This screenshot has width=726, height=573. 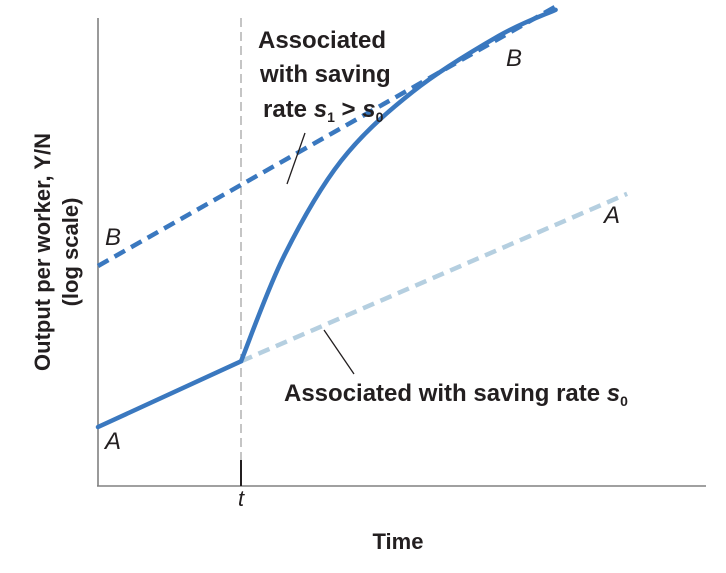 I want to click on upper-annotation-line1: Associated, so click(x=322, y=40).